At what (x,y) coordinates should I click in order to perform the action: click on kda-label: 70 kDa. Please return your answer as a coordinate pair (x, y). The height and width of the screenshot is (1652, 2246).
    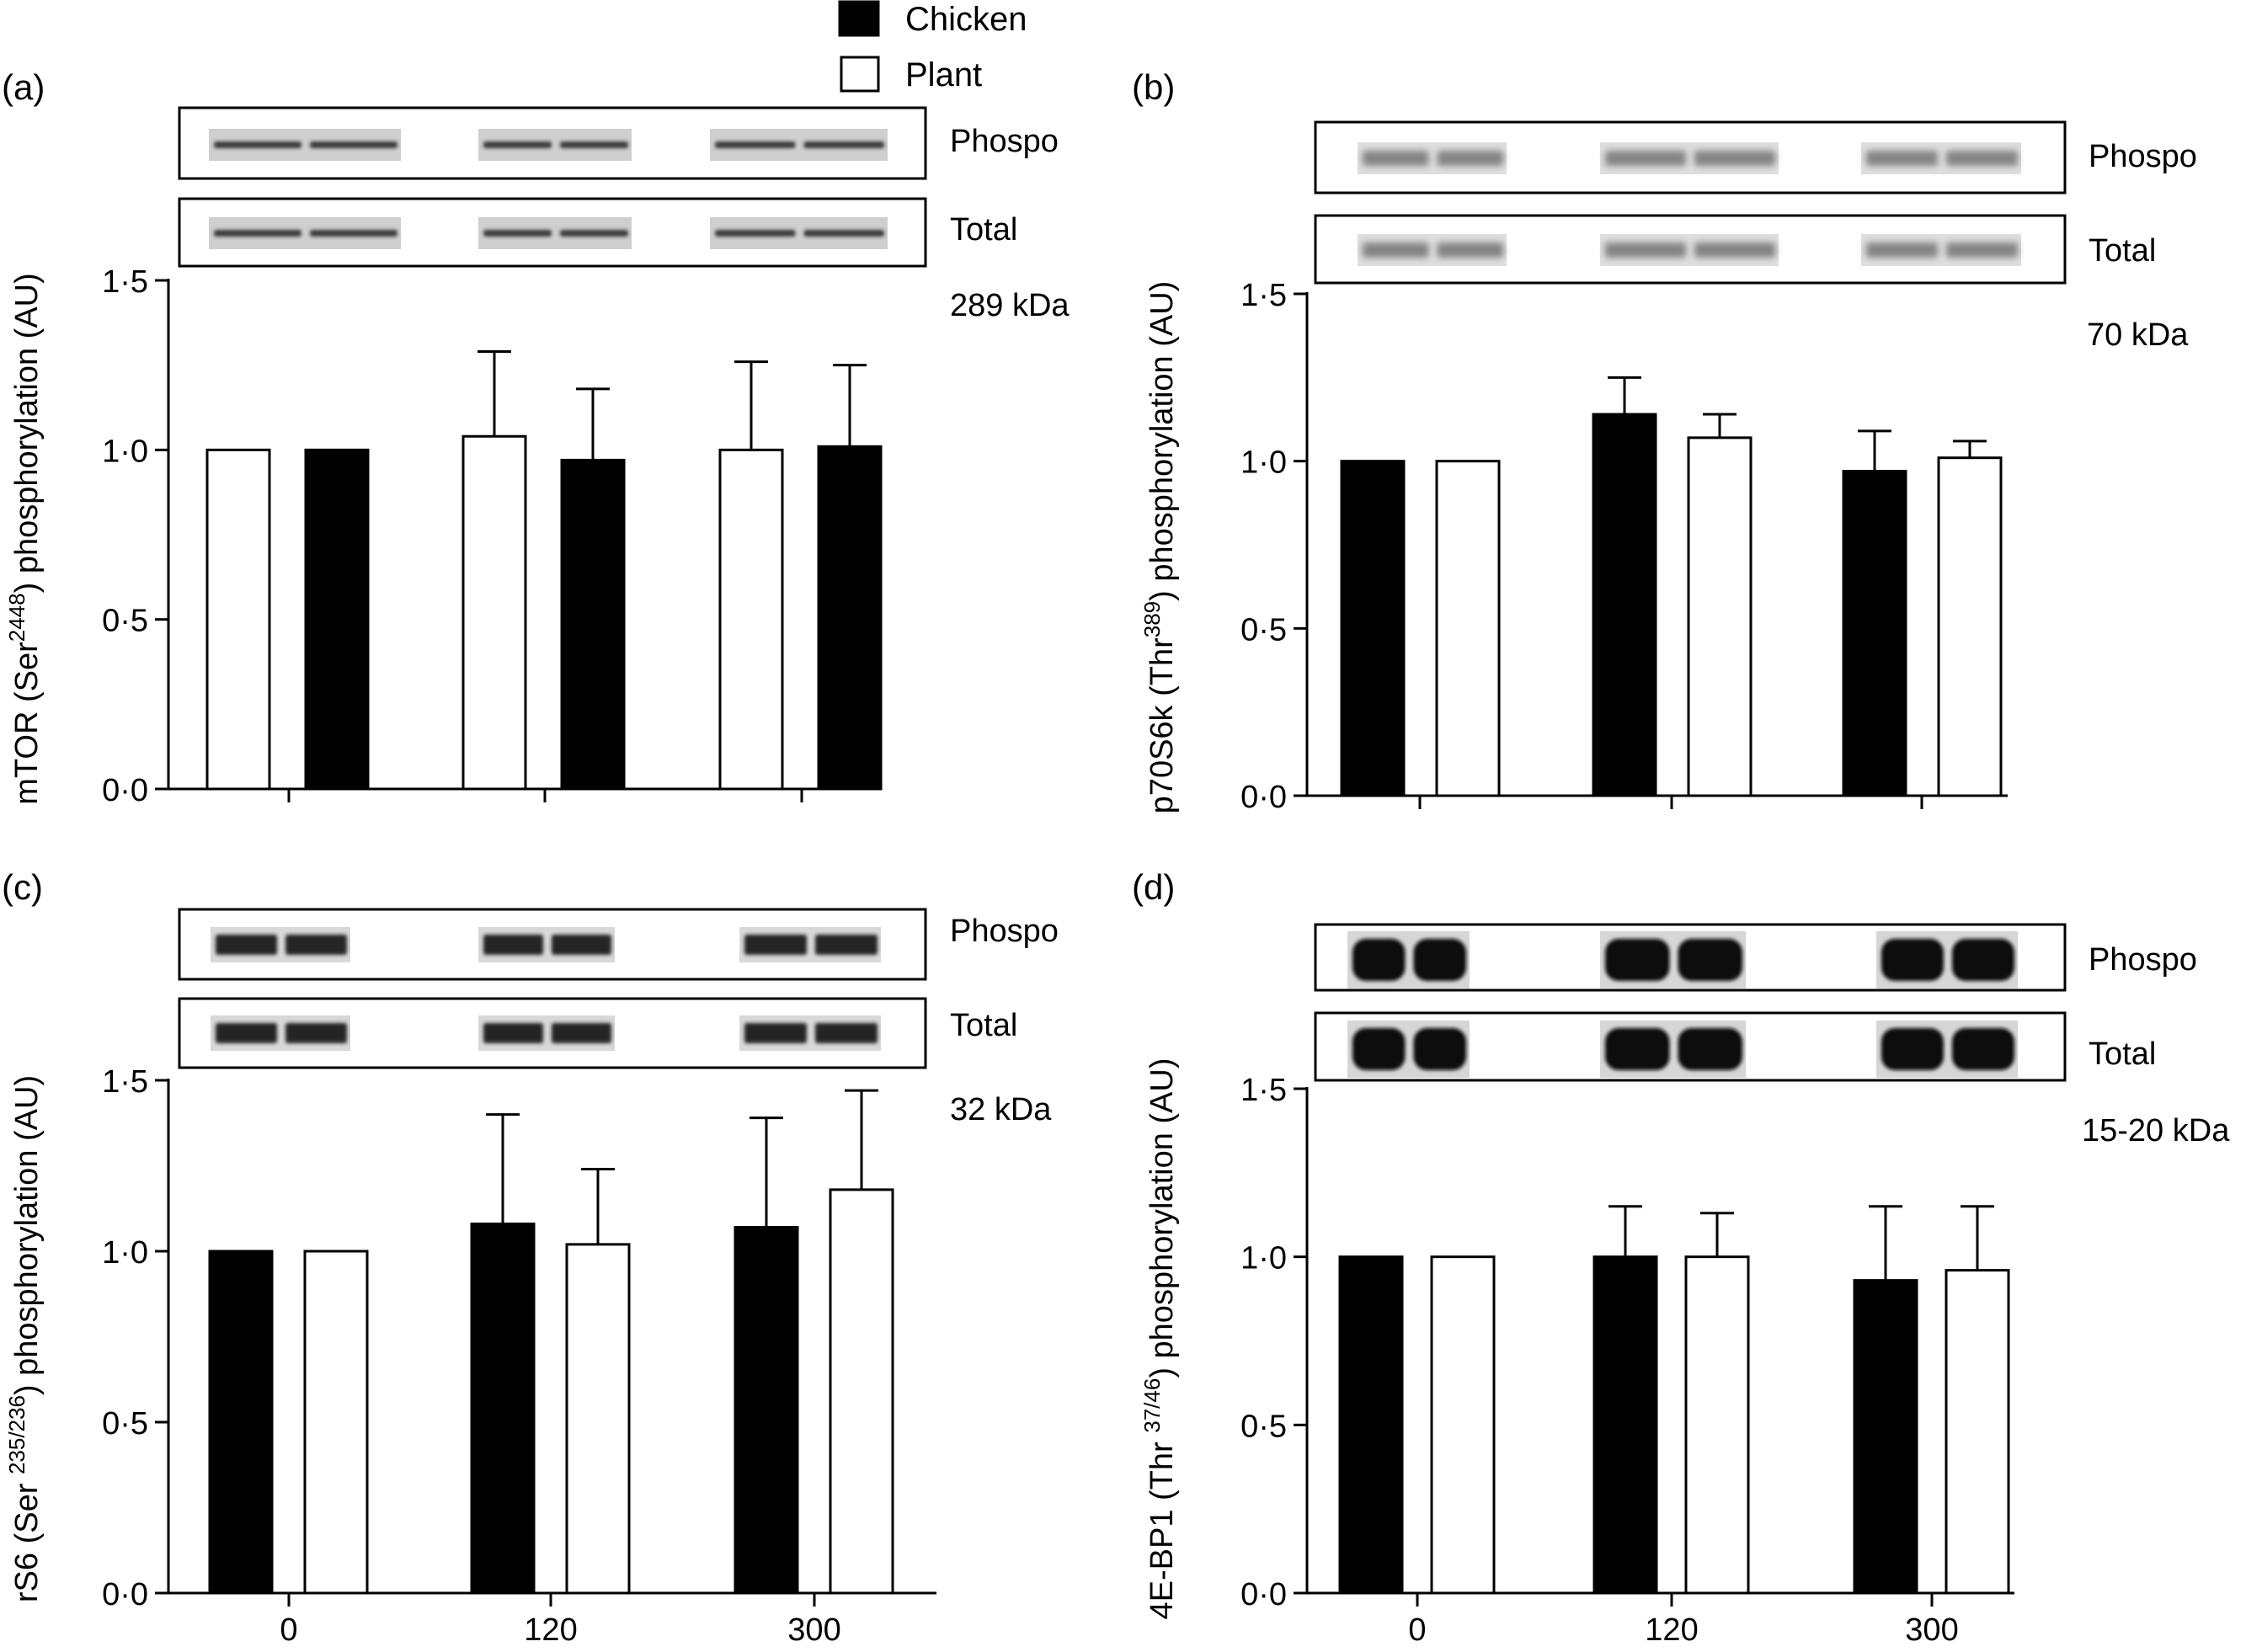
    Looking at the image, I should click on (2138, 335).